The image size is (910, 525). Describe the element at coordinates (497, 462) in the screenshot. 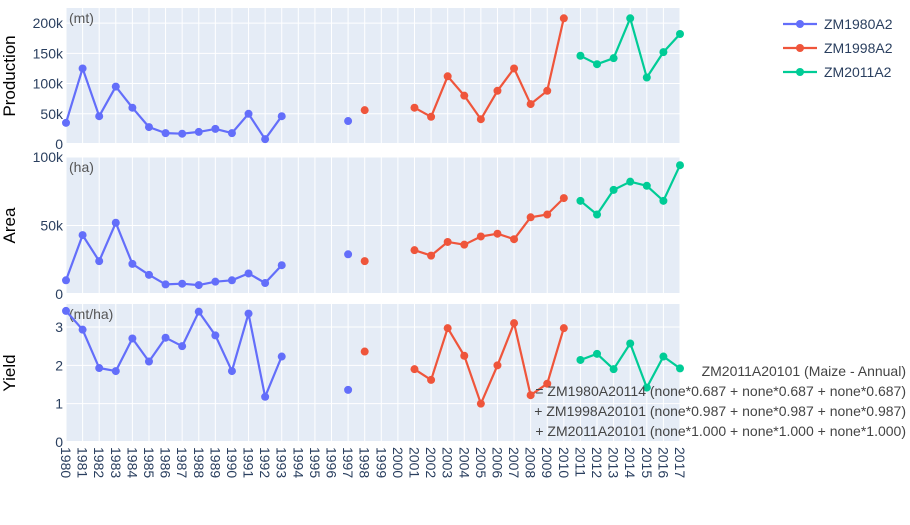

I see `x-tick-label: 2006` at that location.